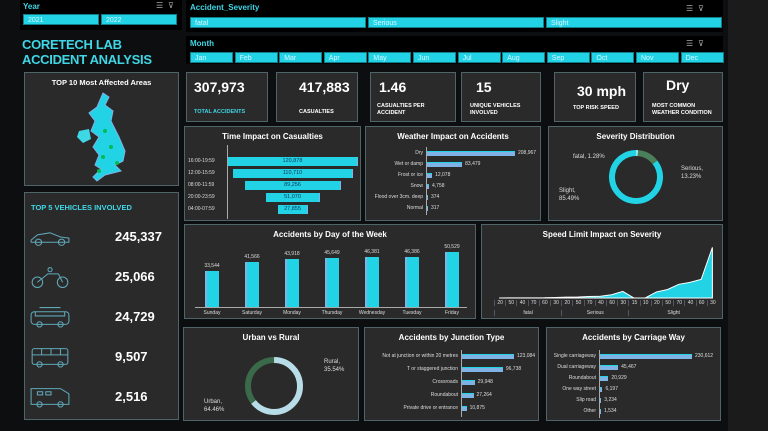 The image size is (768, 431). Describe the element at coordinates (420, 356) in the screenshot. I see `category-label: Not at junction or within 20 metres` at that location.